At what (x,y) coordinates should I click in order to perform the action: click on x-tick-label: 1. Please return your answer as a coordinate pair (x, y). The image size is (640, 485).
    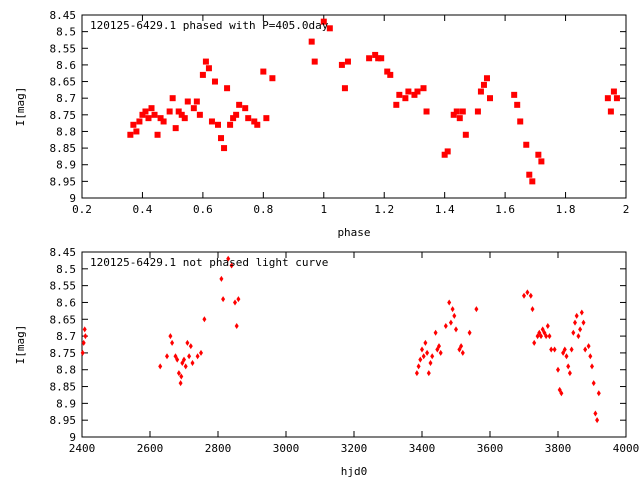
    Looking at the image, I should click on (323, 209).